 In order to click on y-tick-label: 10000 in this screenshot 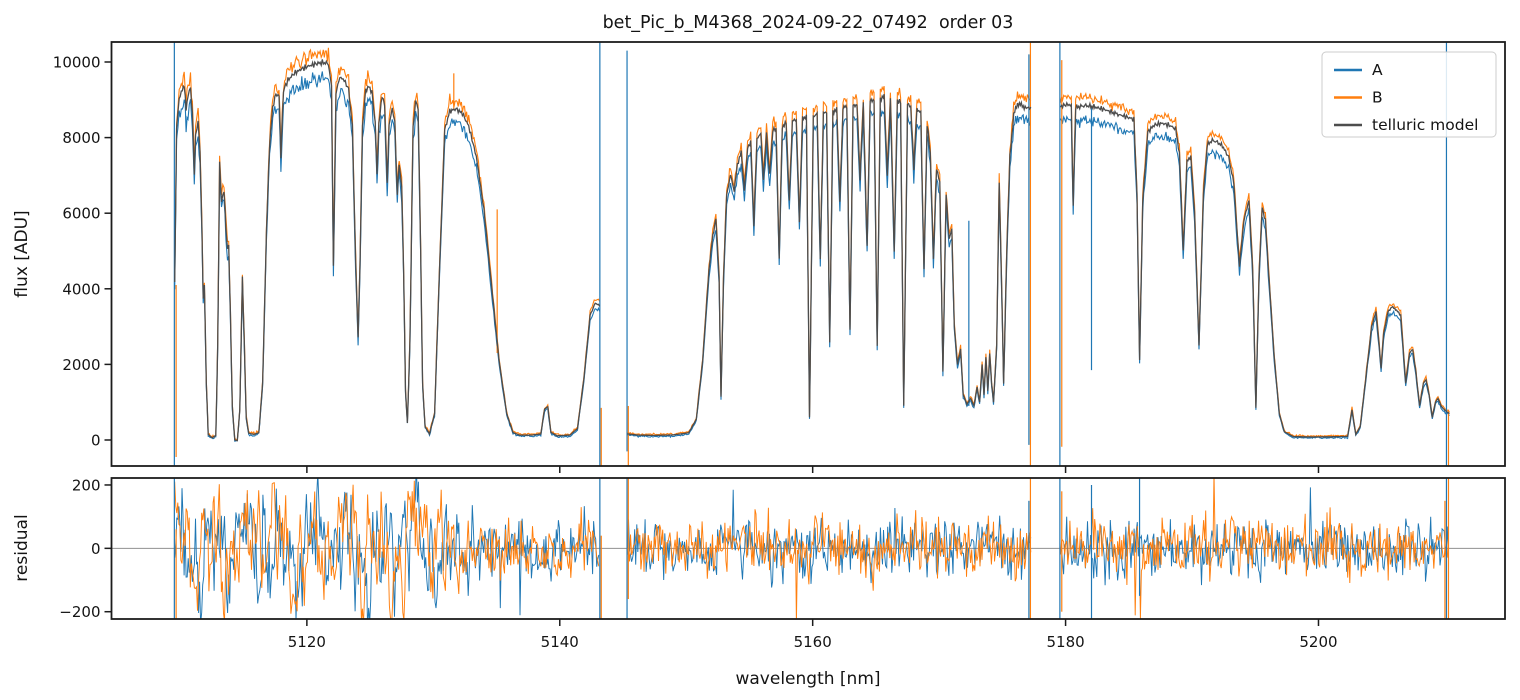, I will do `click(77, 62)`.